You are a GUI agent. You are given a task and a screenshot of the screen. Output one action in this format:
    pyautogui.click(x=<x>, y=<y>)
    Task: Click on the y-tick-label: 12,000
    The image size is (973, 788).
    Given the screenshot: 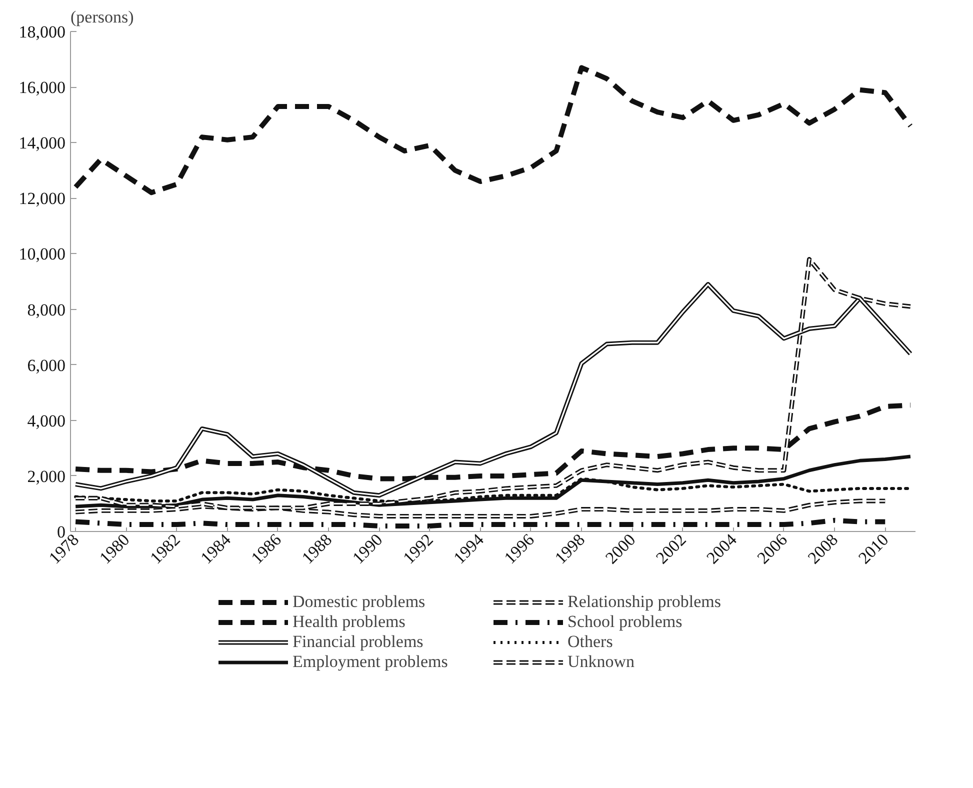 What is the action you would take?
    pyautogui.click(x=42, y=198)
    